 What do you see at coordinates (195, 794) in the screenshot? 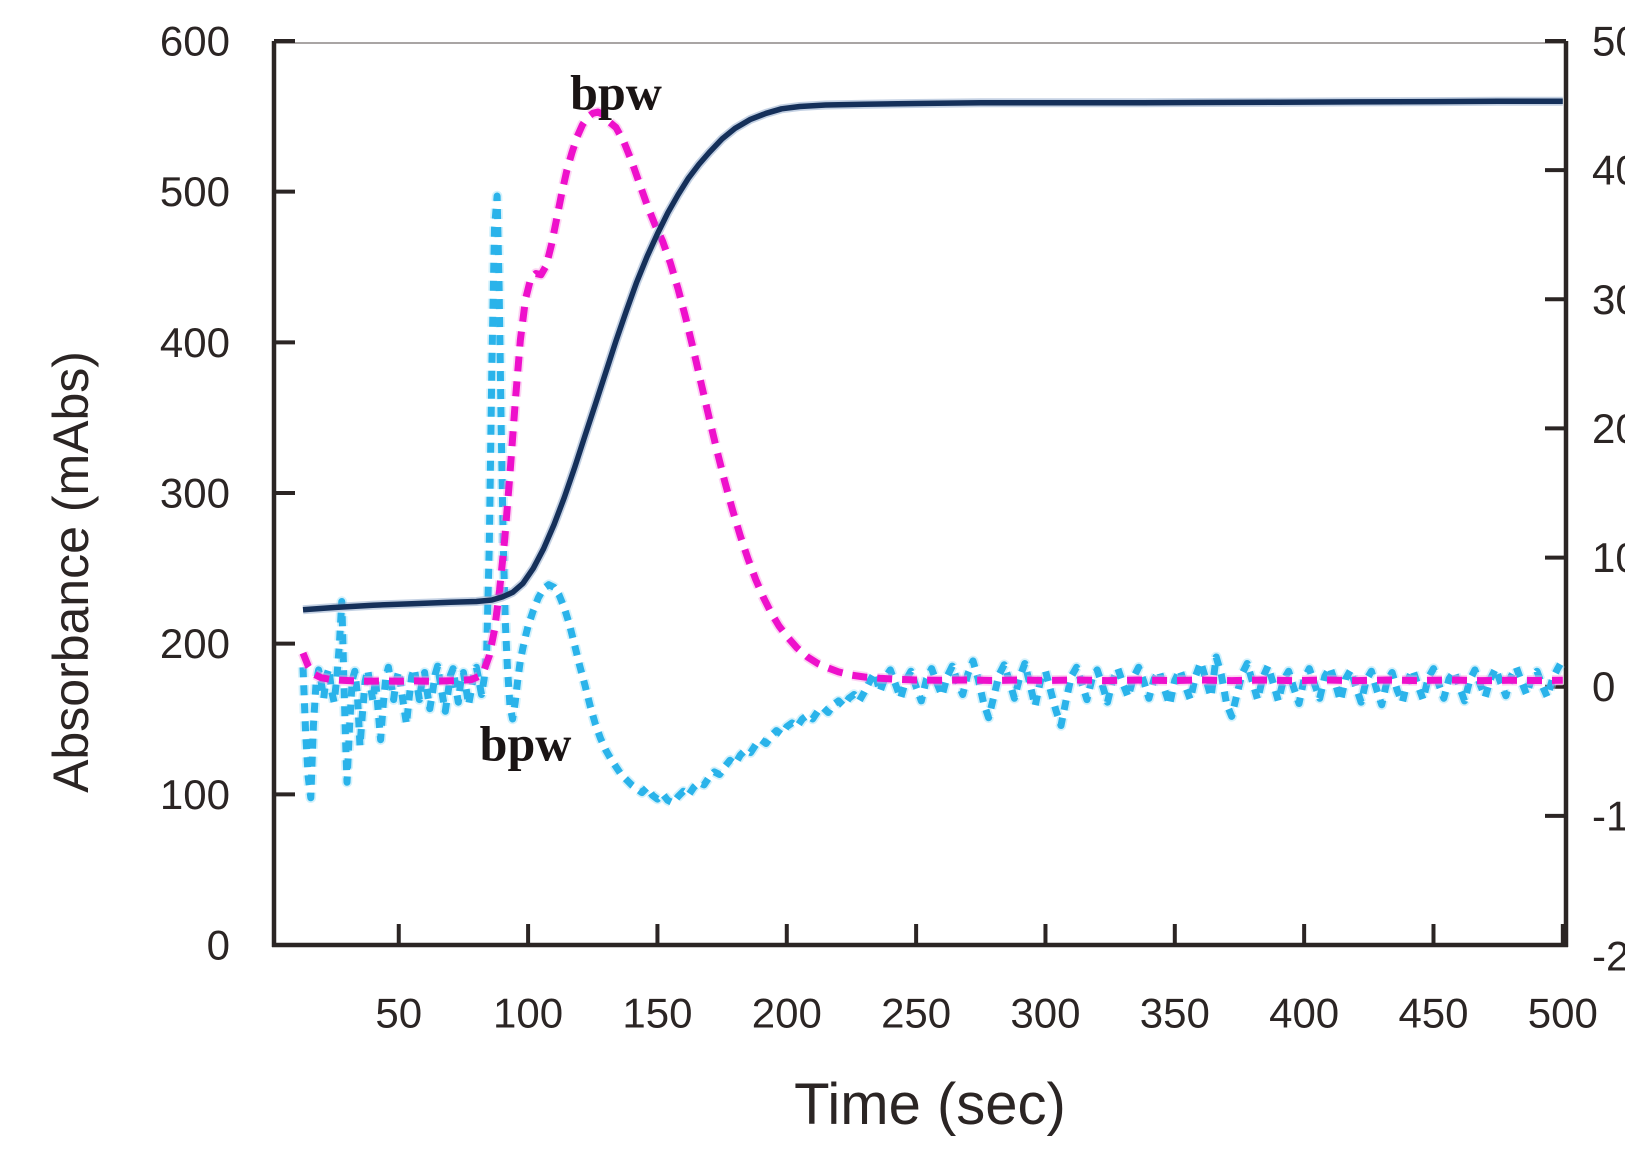
I see `y-left-tick-label: 100` at bounding box center [195, 794].